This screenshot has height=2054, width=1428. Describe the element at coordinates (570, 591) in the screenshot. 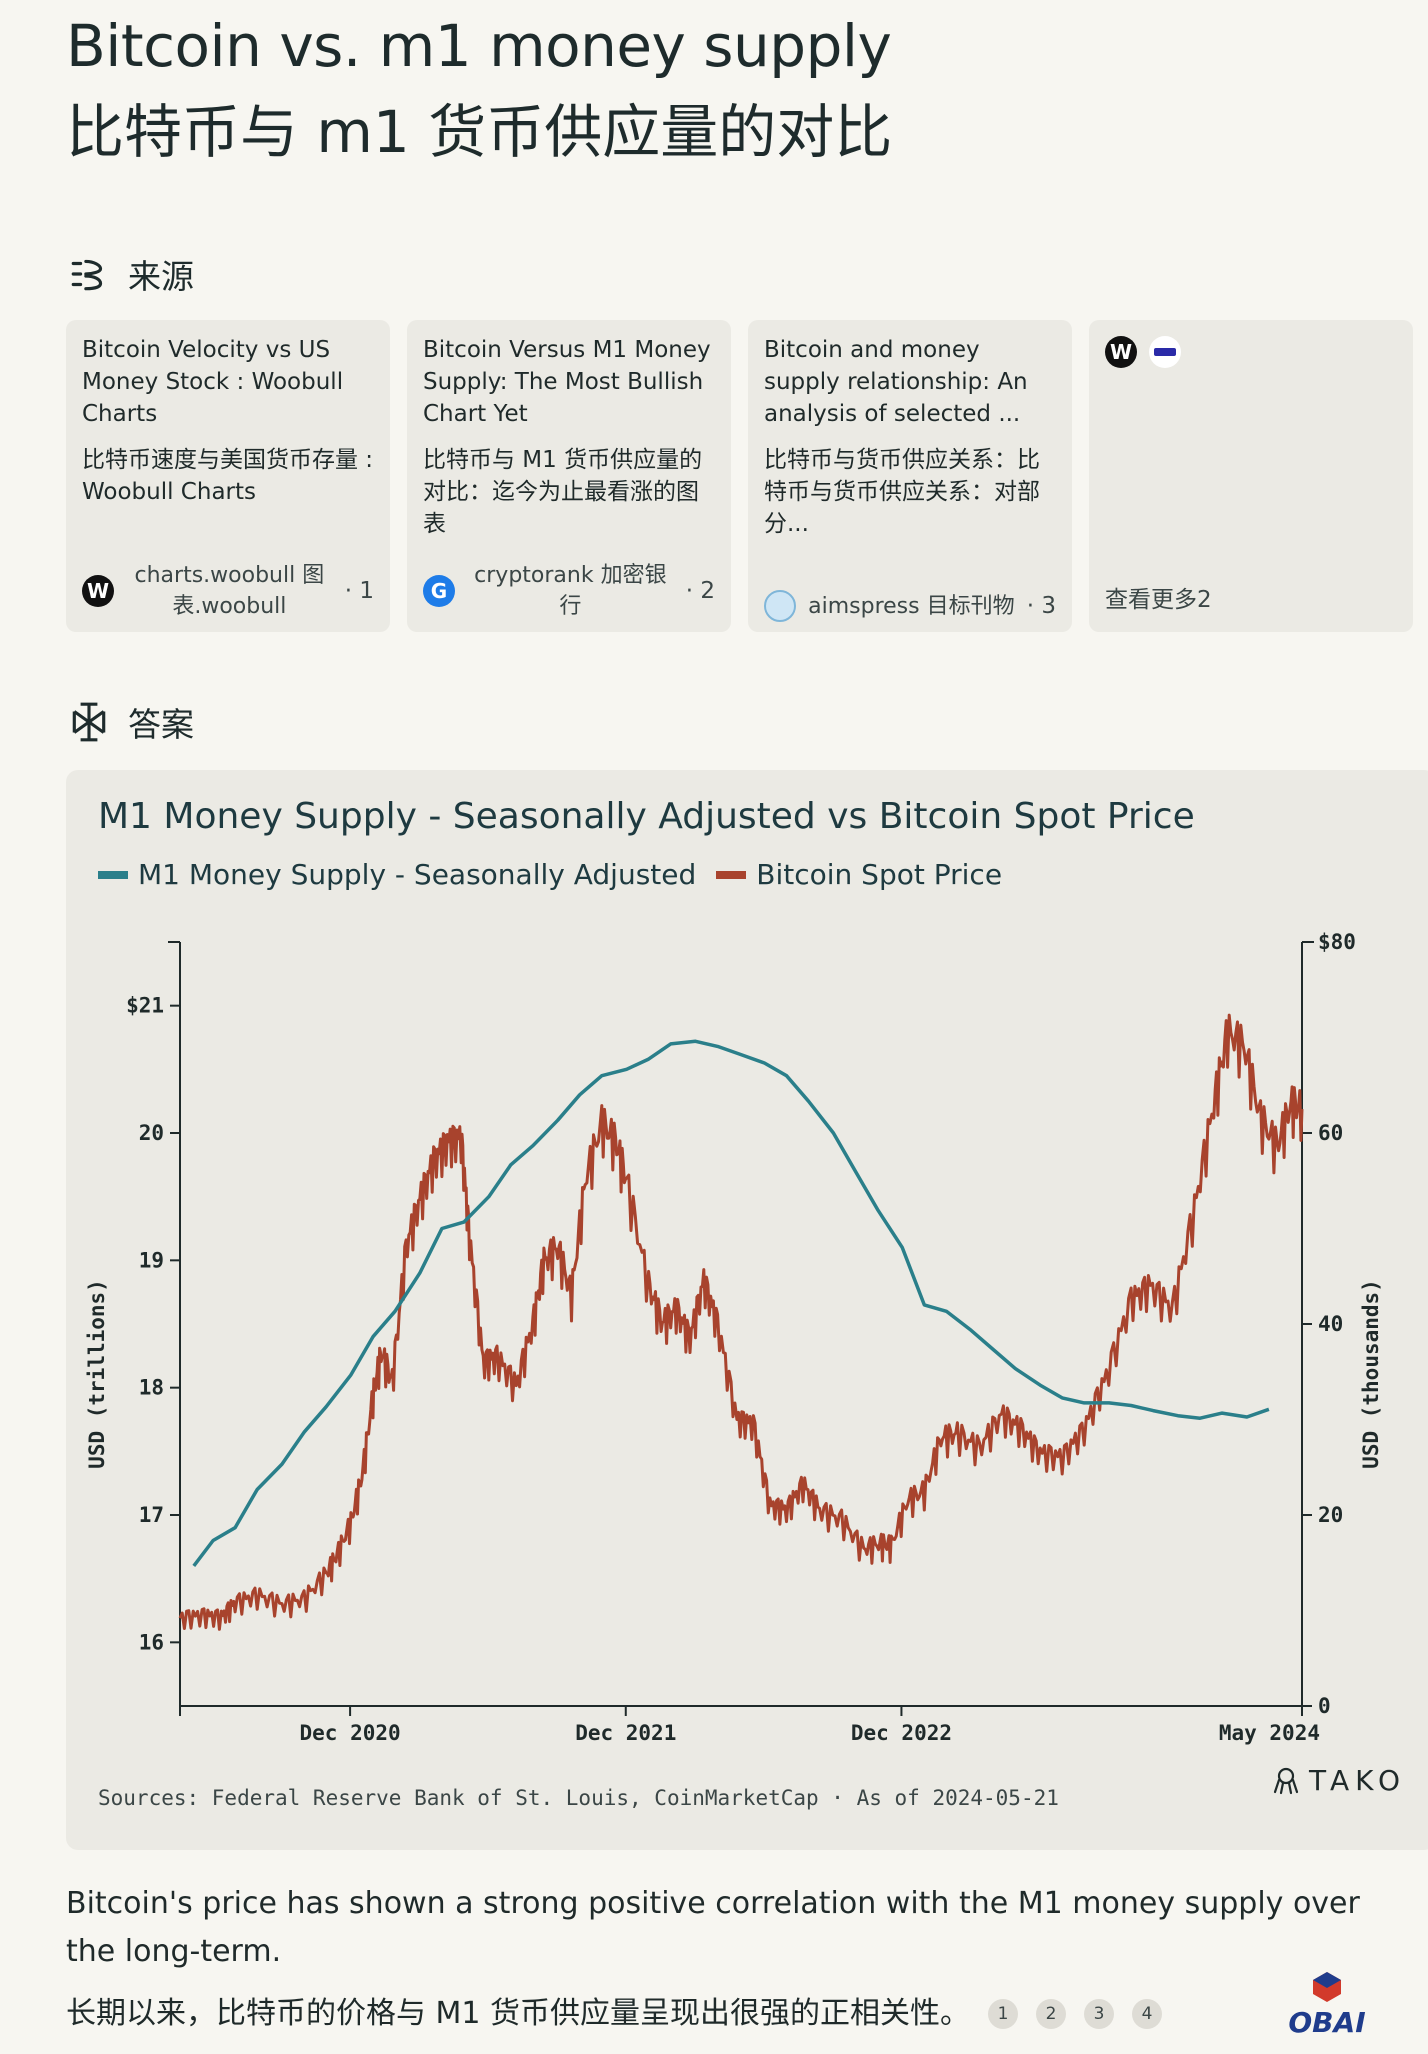

I see `source-site: cryptorank 加密银行` at that location.